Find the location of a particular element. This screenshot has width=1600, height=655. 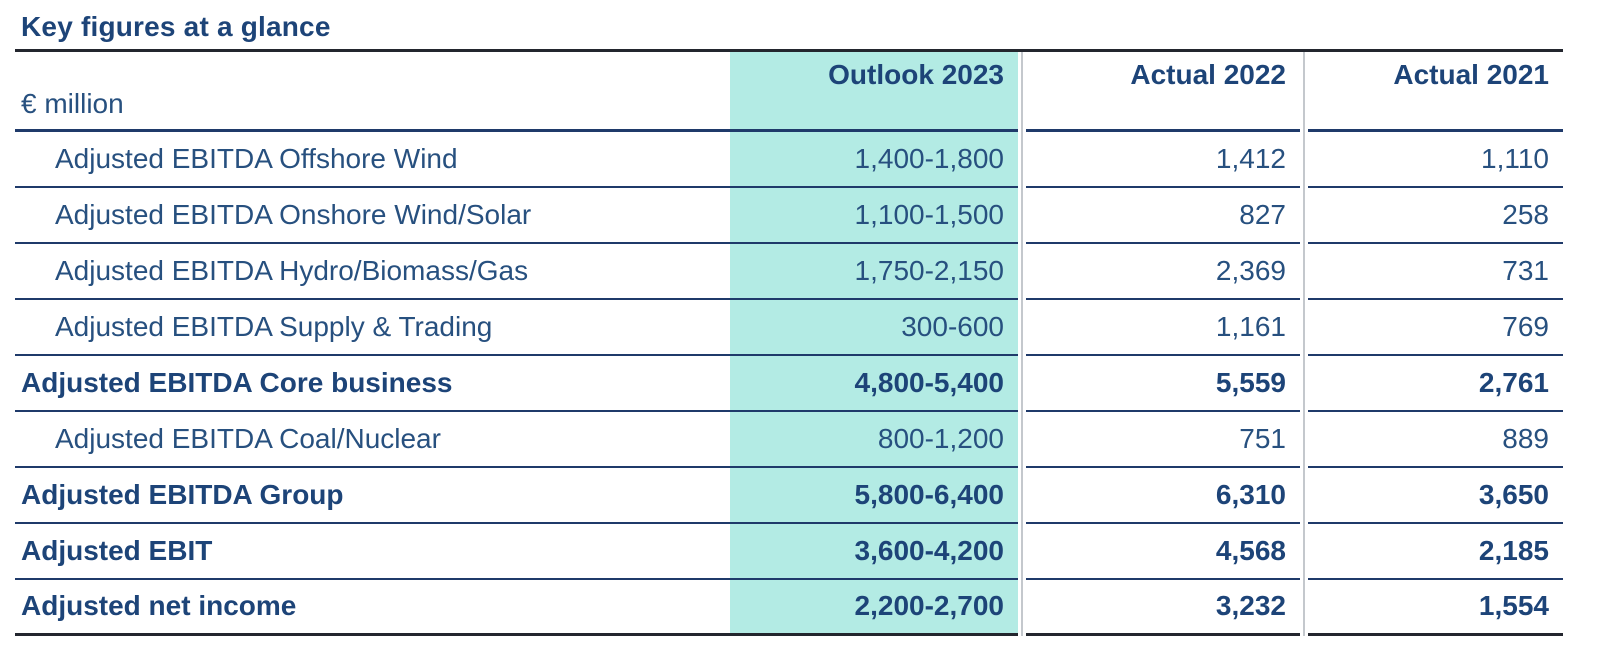

outlook-2023-value: 1,100-1,500 is located at coordinates (874, 215).